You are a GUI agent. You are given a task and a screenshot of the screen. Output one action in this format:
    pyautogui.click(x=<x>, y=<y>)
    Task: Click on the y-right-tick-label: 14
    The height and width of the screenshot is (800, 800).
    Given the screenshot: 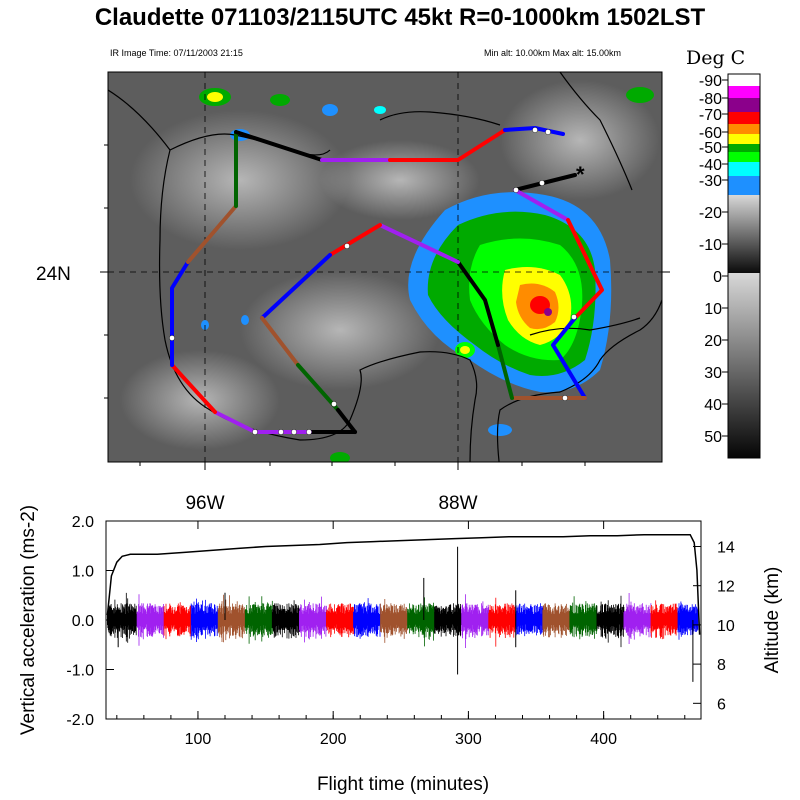 What is the action you would take?
    pyautogui.click(x=726, y=547)
    